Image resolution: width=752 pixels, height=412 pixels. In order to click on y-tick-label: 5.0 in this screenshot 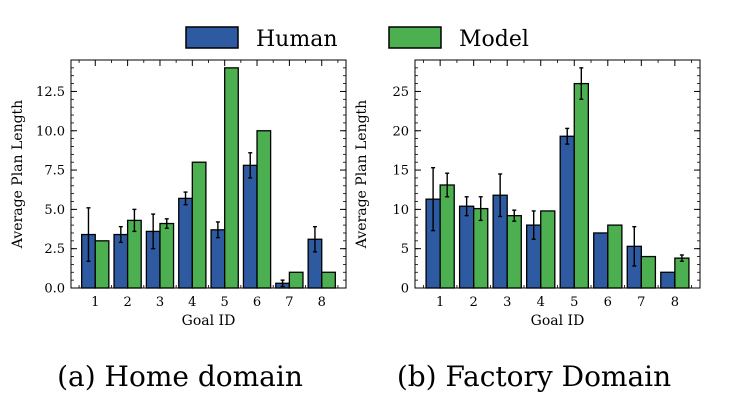, I will do `click(54, 210)`.